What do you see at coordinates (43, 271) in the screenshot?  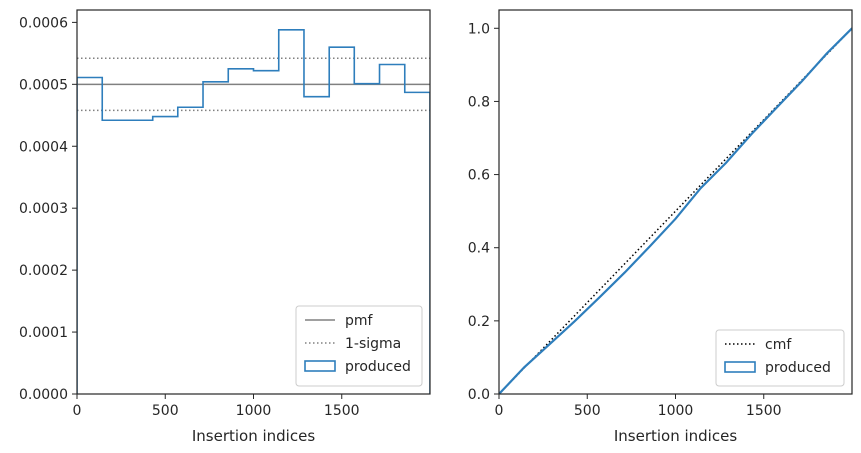 I see `y-tick-label: 0.0002` at bounding box center [43, 271].